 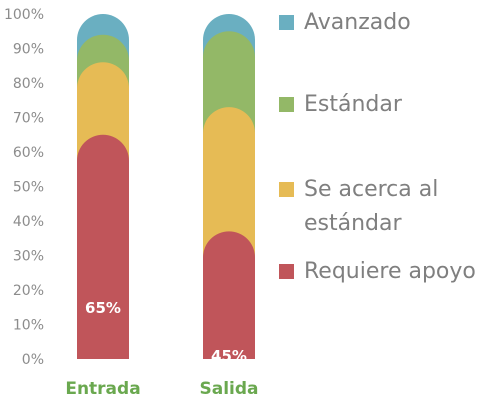 What do you see at coordinates (28, 222) in the screenshot?
I see `y-tick-label: 40%` at bounding box center [28, 222].